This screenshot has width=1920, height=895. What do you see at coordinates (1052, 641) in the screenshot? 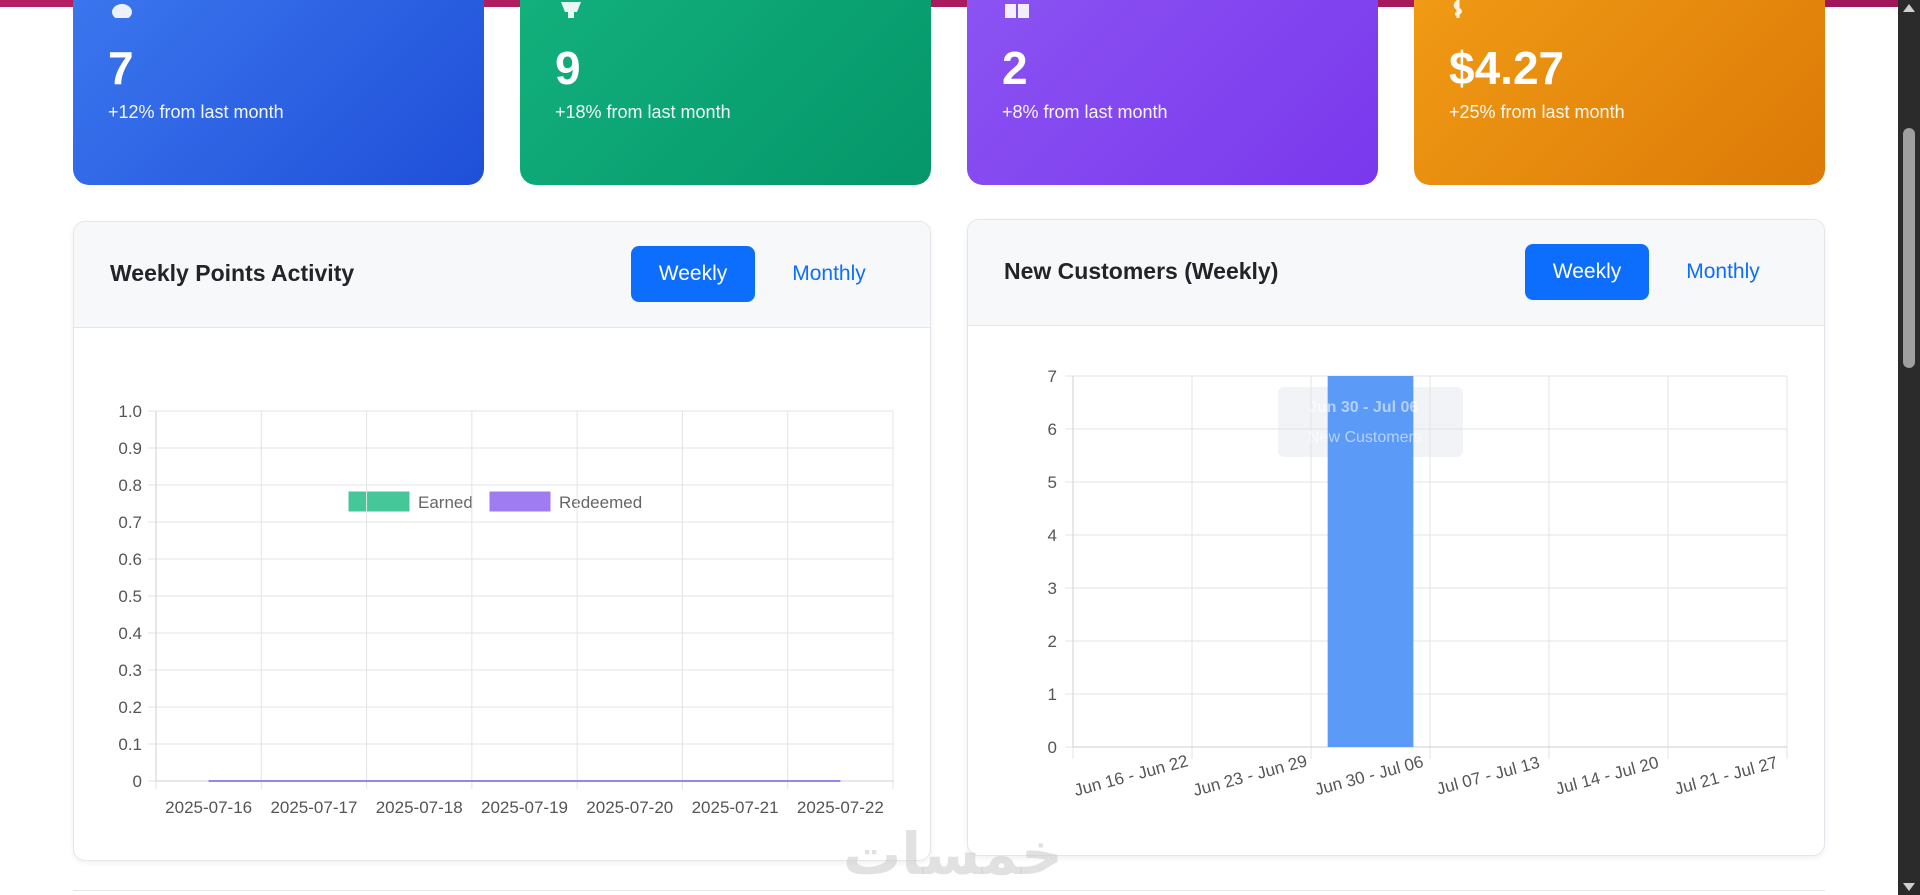
I see `y-tick-label: 2` at bounding box center [1052, 641].